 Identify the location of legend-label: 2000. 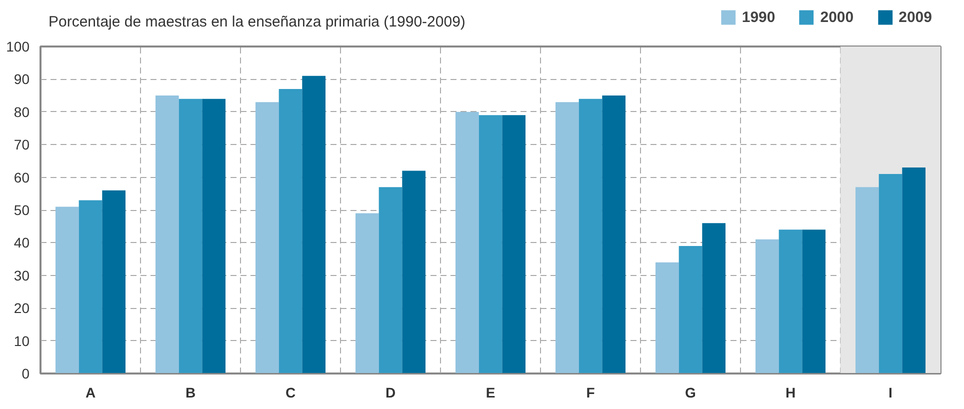
(837, 17).